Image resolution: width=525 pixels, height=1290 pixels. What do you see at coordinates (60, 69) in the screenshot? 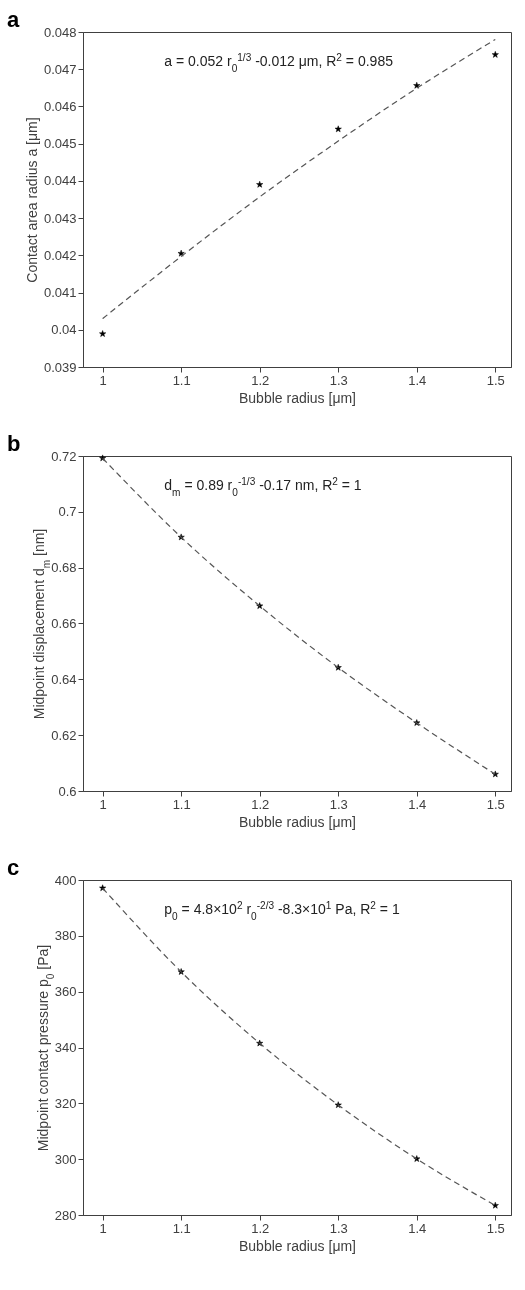
I see `y-tick-label: 0.047` at bounding box center [60, 69].